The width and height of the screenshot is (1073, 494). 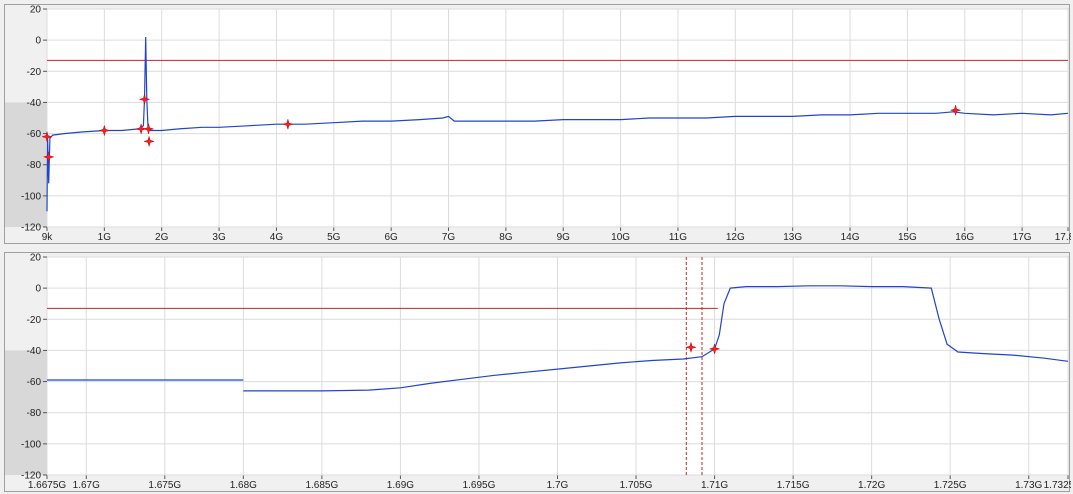 I want to click on x-tick-label: 1.71G, so click(x=714, y=485).